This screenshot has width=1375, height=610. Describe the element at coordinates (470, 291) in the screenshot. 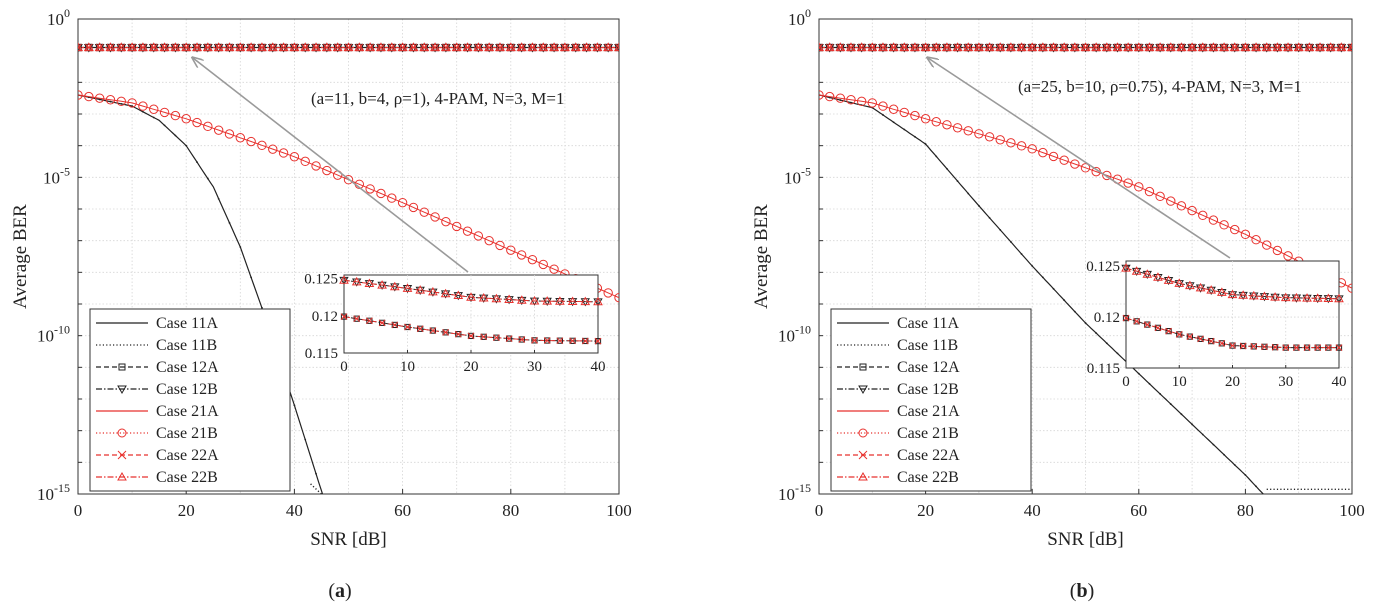

I see `inset-curve-B-red` at that location.